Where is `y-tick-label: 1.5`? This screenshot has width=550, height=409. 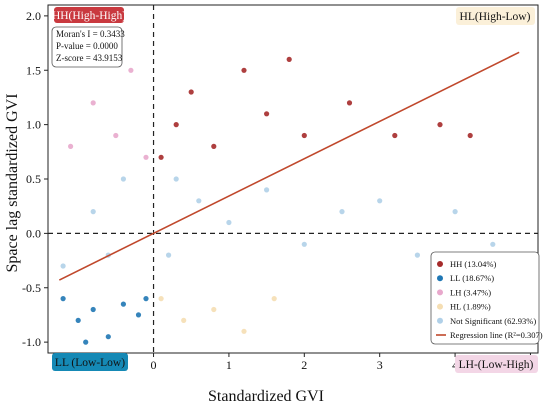
y-tick-label: 1.5 is located at coordinates (33, 70).